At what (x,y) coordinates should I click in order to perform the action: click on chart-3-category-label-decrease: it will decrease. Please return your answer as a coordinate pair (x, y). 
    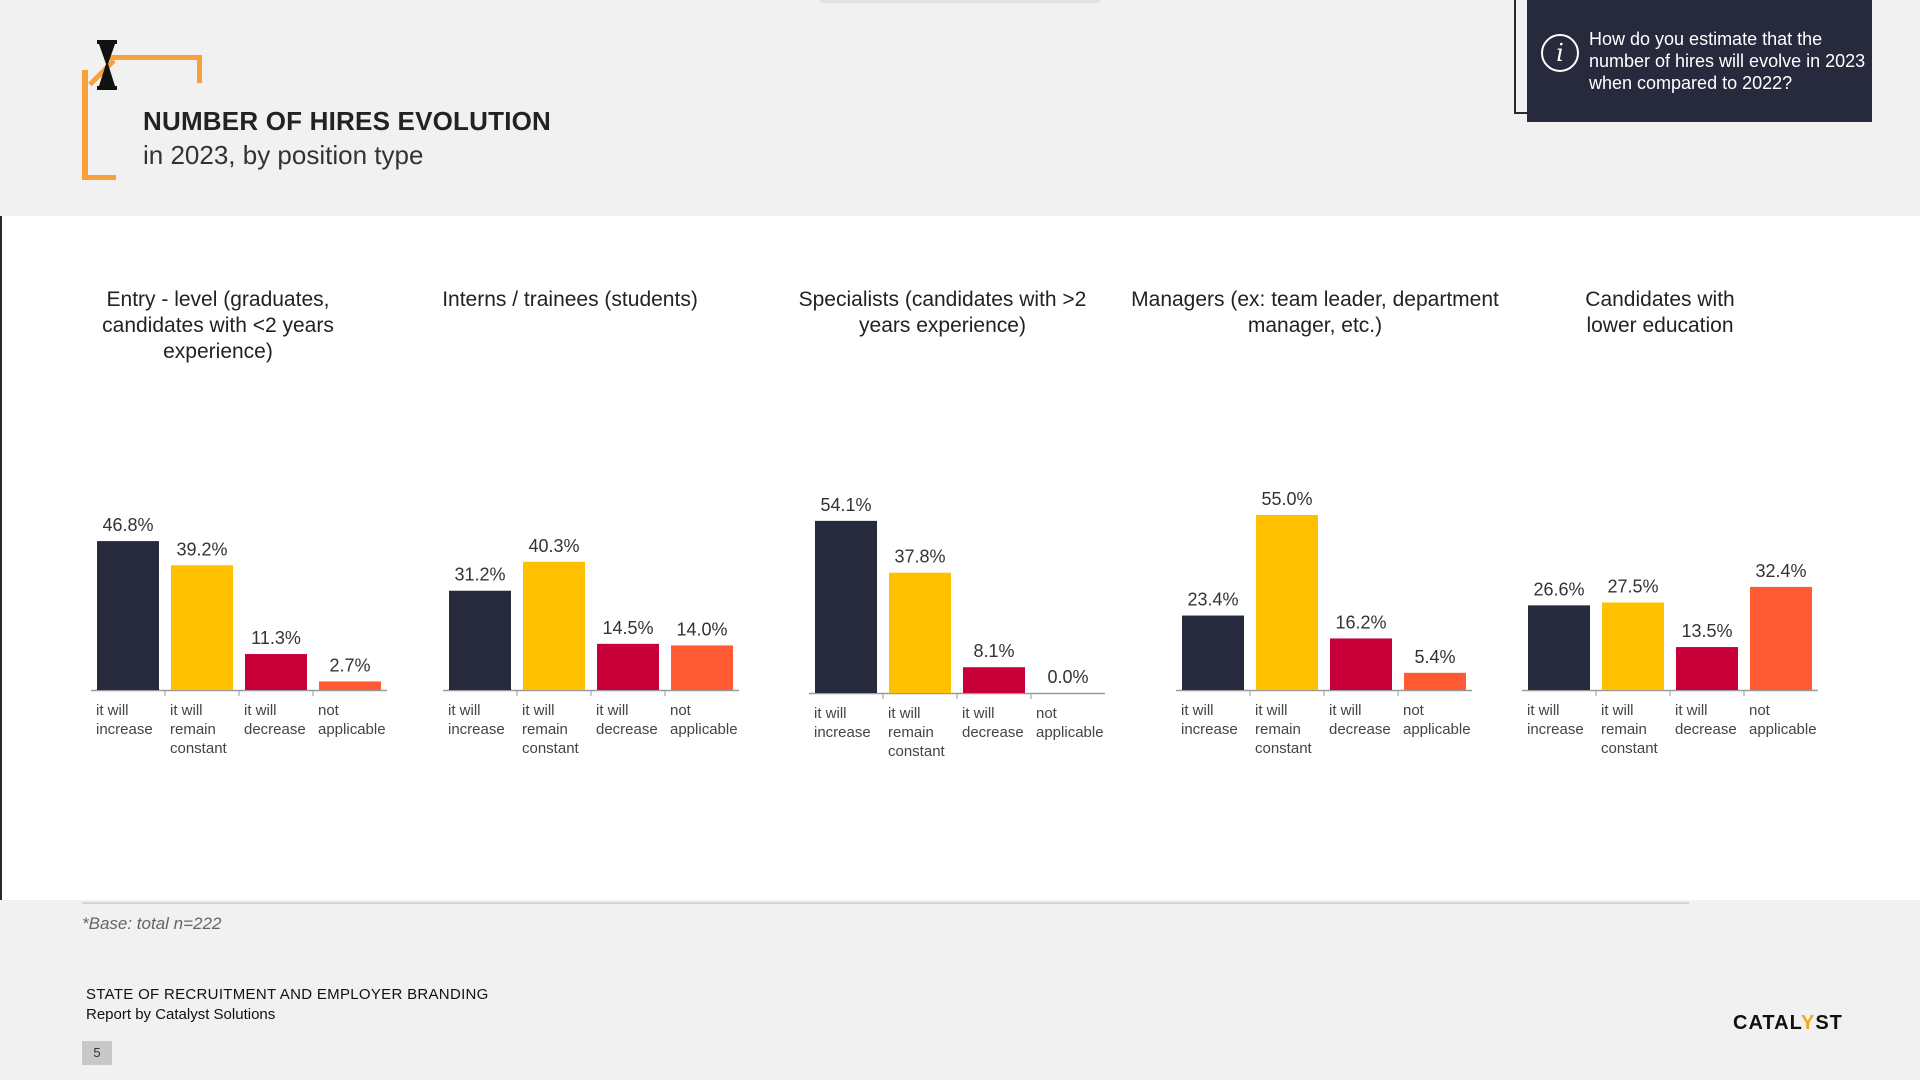
    Looking at the image, I should click on (1360, 720).